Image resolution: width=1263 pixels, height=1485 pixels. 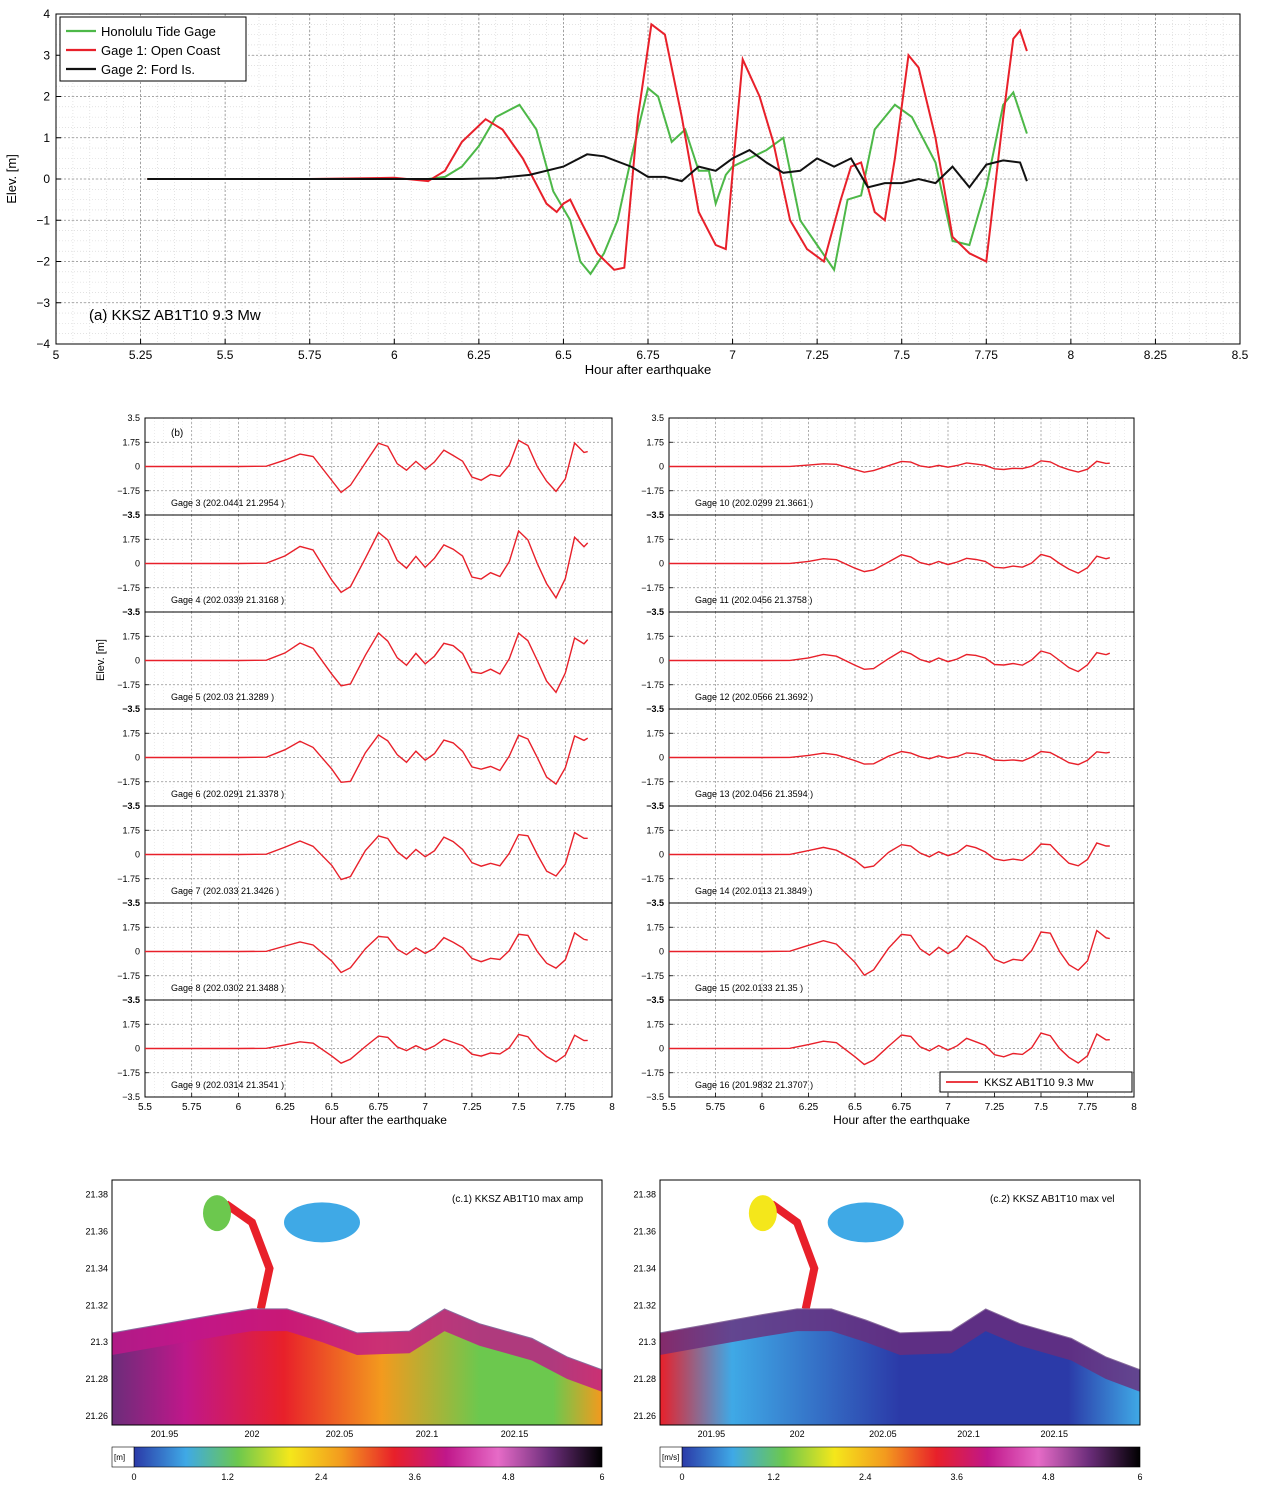 What do you see at coordinates (1041, 1107) in the screenshot?
I see `x-tick-label: 7.5` at bounding box center [1041, 1107].